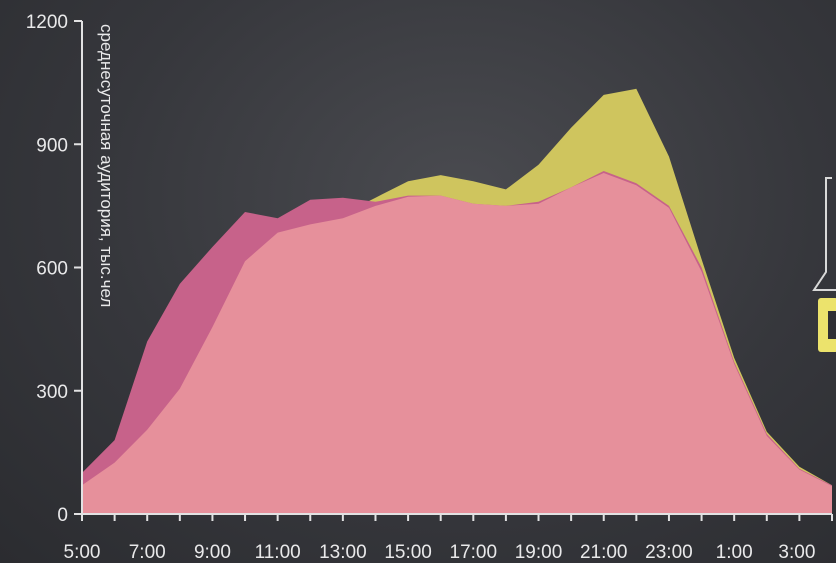 The width and height of the screenshot is (836, 563). What do you see at coordinates (147, 552) in the screenshot?
I see `x-tick-label: 7:00` at bounding box center [147, 552].